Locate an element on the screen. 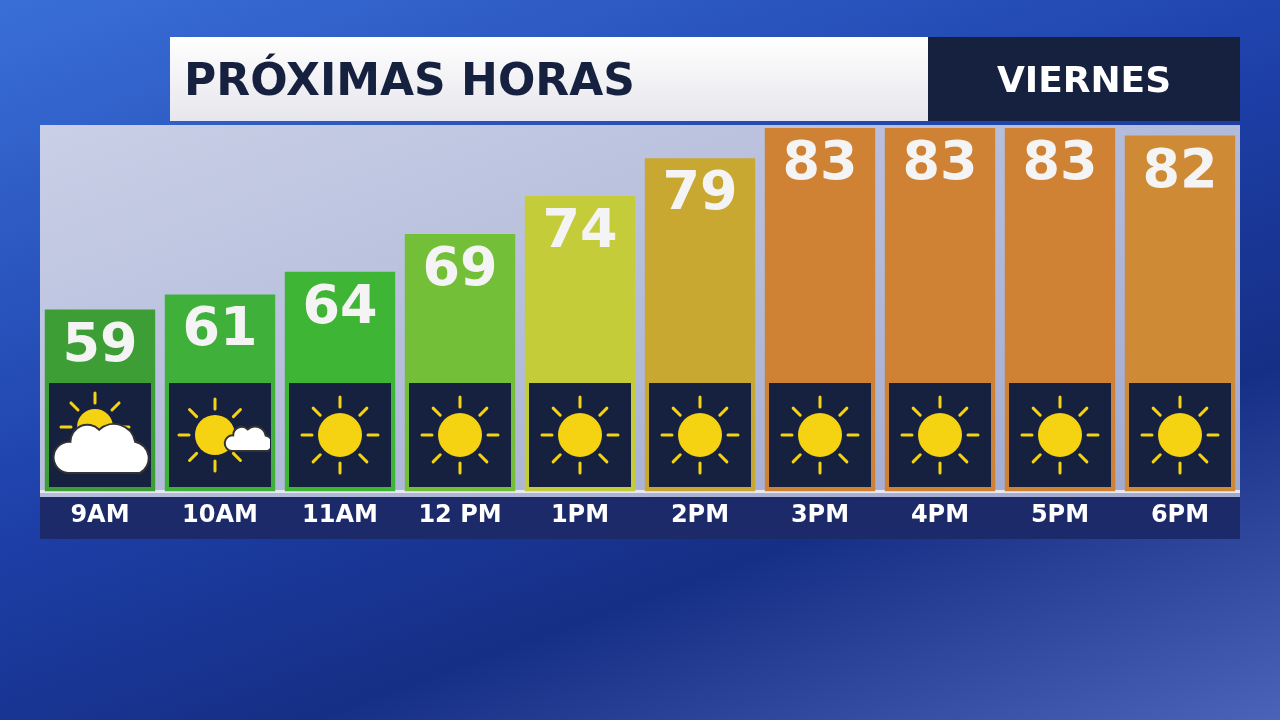 The image size is (1280, 720). x-tick-label: 10AM is located at coordinates (220, 513).